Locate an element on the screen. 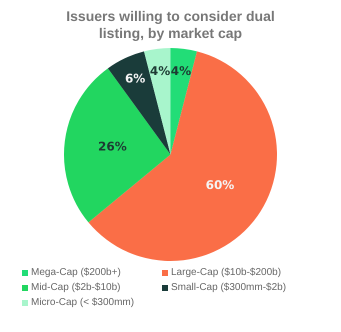 This screenshot has height=332, width=341. legend-label: Mid-Cap ($2b-$10b) is located at coordinates (75, 287).